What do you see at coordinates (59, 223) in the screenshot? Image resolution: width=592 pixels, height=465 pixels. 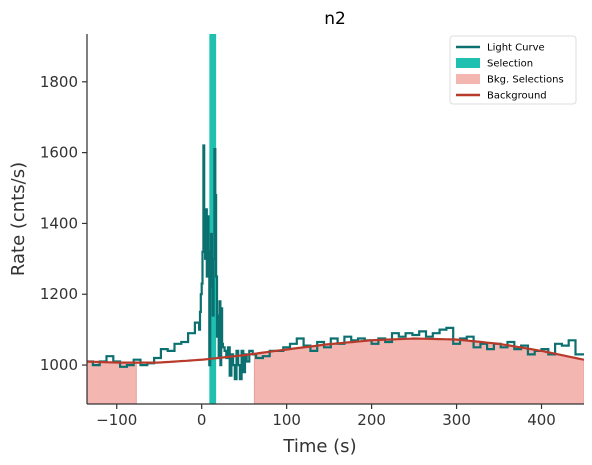 I see `y-tick-label: 1400` at bounding box center [59, 223].